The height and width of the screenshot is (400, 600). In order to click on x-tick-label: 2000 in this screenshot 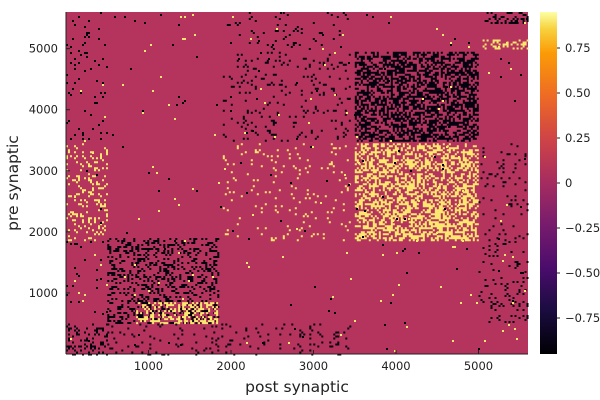, I will do `click(230, 366)`.